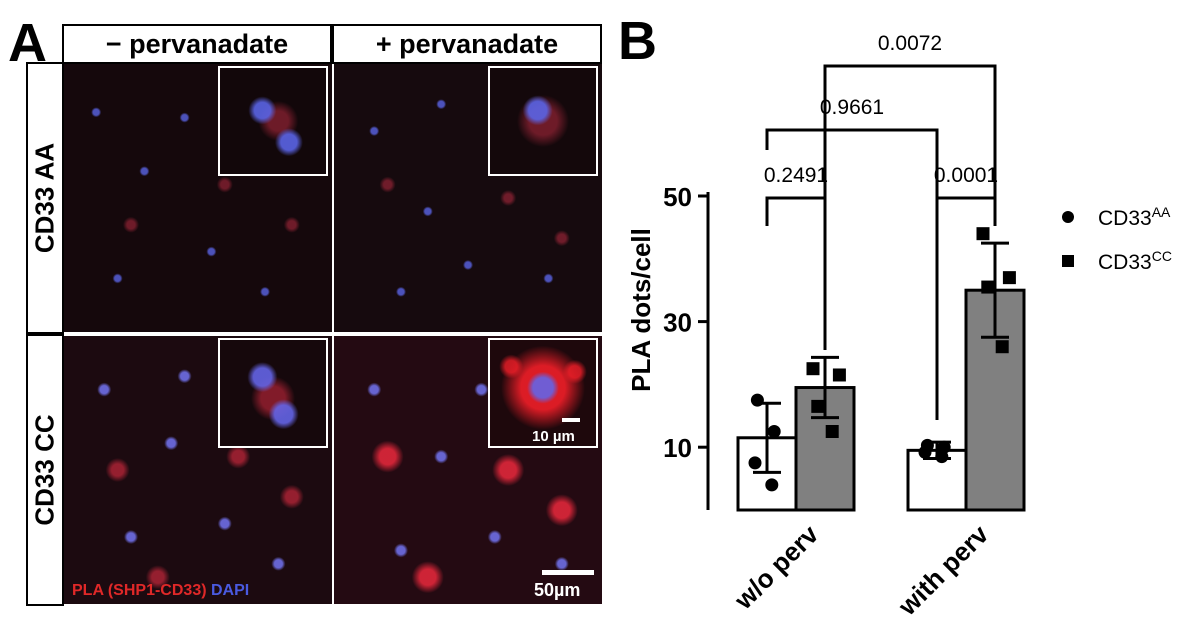 The height and width of the screenshot is (624, 1200). Describe the element at coordinates (796, 175) in the screenshot. I see `comparison-wo-perv-label: 0.2491` at that location.